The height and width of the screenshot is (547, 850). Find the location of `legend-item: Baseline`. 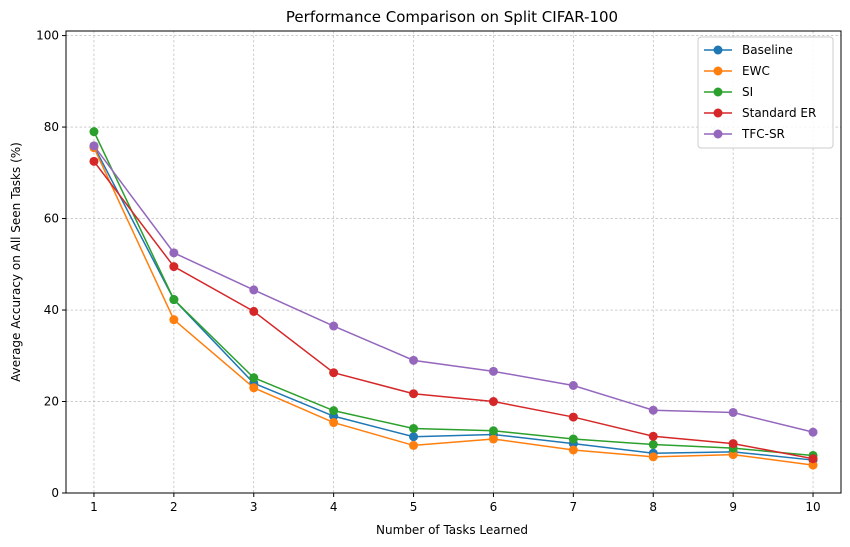

legend-item: Baseline is located at coordinates (748, 50).